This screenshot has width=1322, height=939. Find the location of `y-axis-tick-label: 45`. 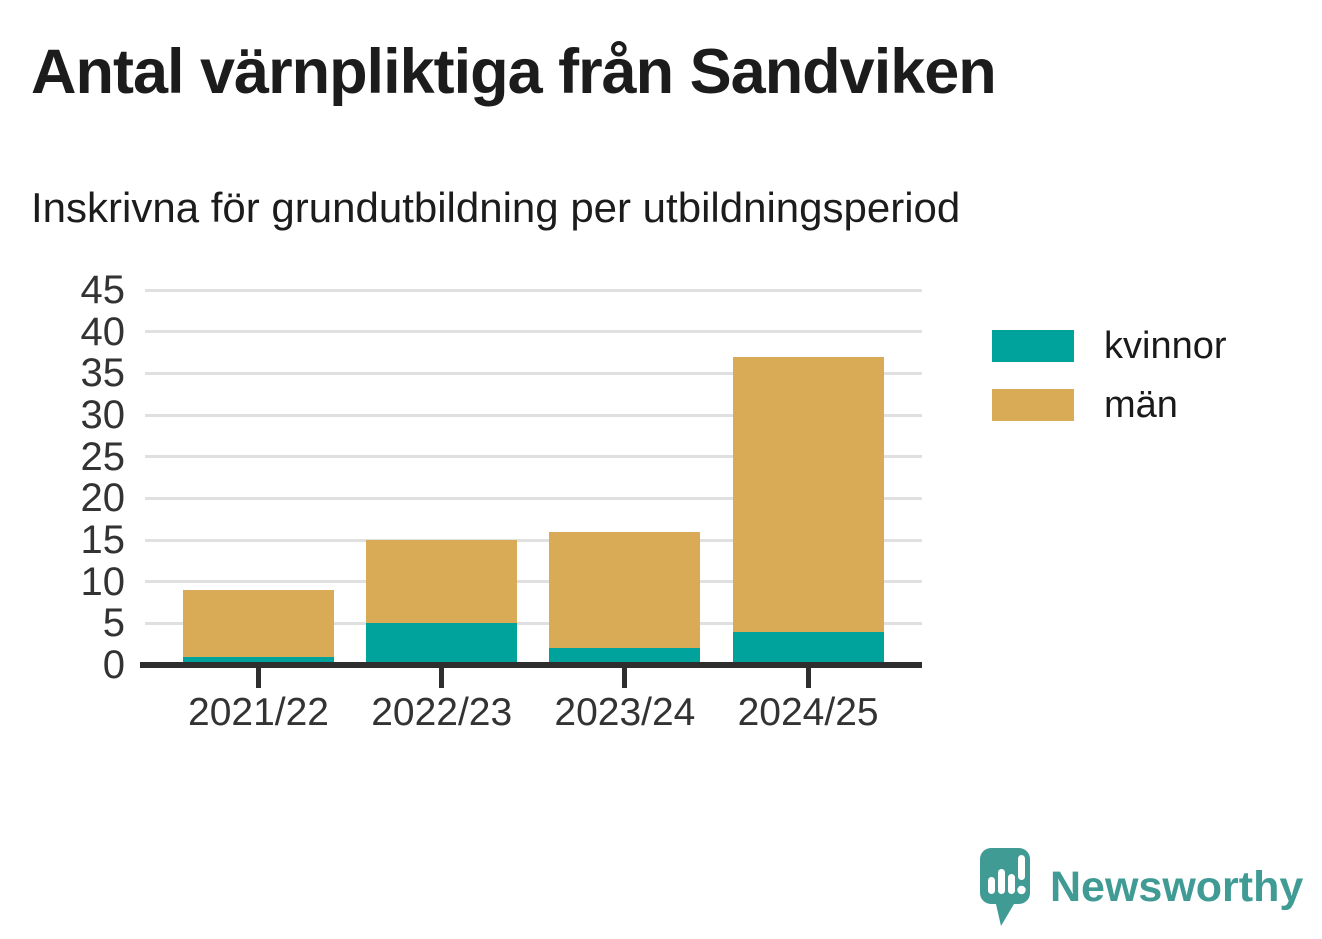

y-axis-tick-label: 45 is located at coordinates (103, 290).